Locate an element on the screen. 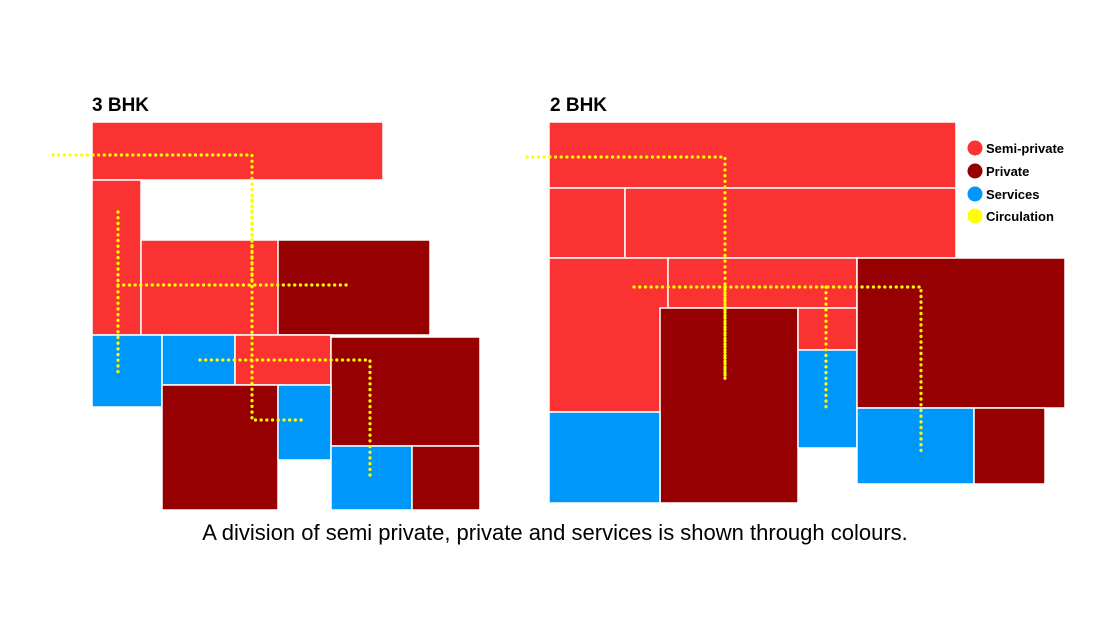 Image resolution: width=1120 pixels, height=631 pixels. plan-title-2bhk: 2 BHK is located at coordinates (578, 105).